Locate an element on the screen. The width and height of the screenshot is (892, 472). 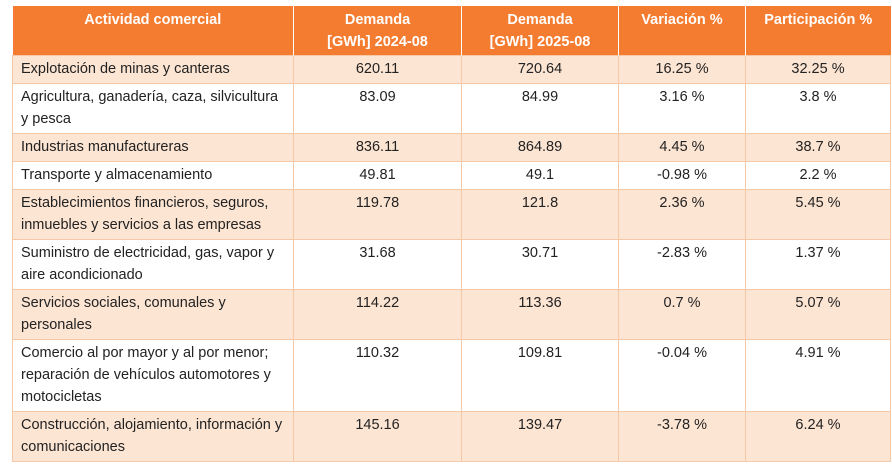
demand-2024-cell: 49.81 is located at coordinates (377, 175).